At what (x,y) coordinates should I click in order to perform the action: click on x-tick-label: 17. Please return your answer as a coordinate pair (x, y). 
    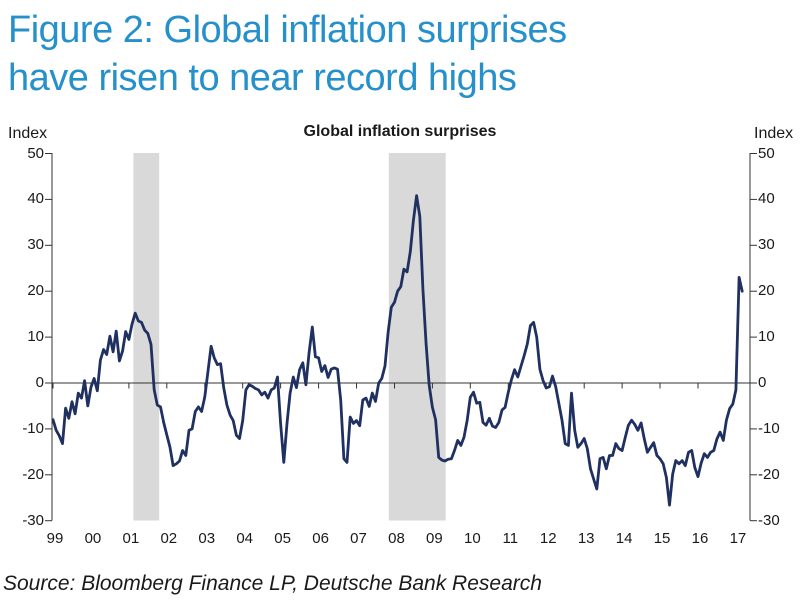
    Looking at the image, I should click on (738, 538).